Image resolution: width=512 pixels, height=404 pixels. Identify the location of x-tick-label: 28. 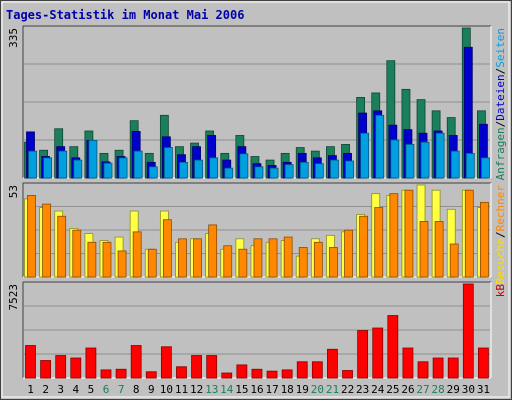
(438, 389).